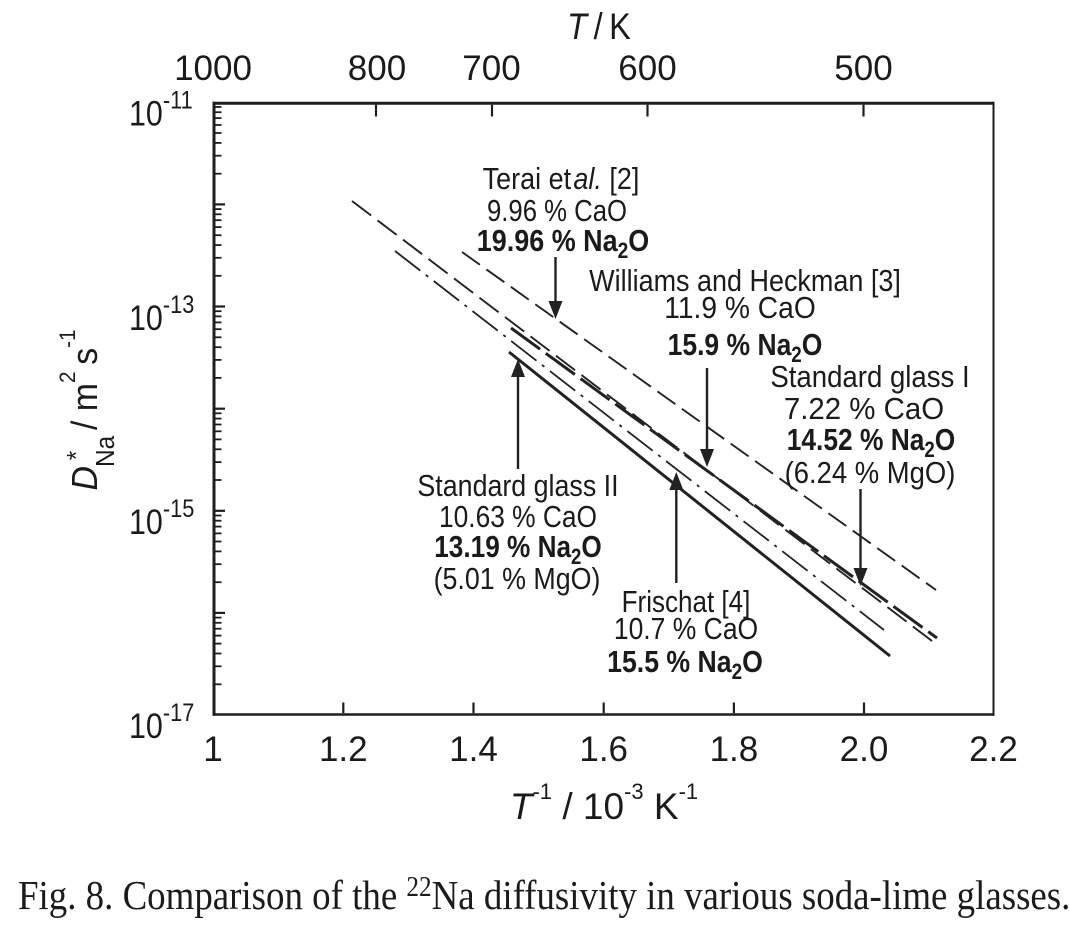 The height and width of the screenshot is (943, 1070). Describe the element at coordinates (517, 579) in the screenshot. I see `svg-text: (5.01 % MgO)` at that location.